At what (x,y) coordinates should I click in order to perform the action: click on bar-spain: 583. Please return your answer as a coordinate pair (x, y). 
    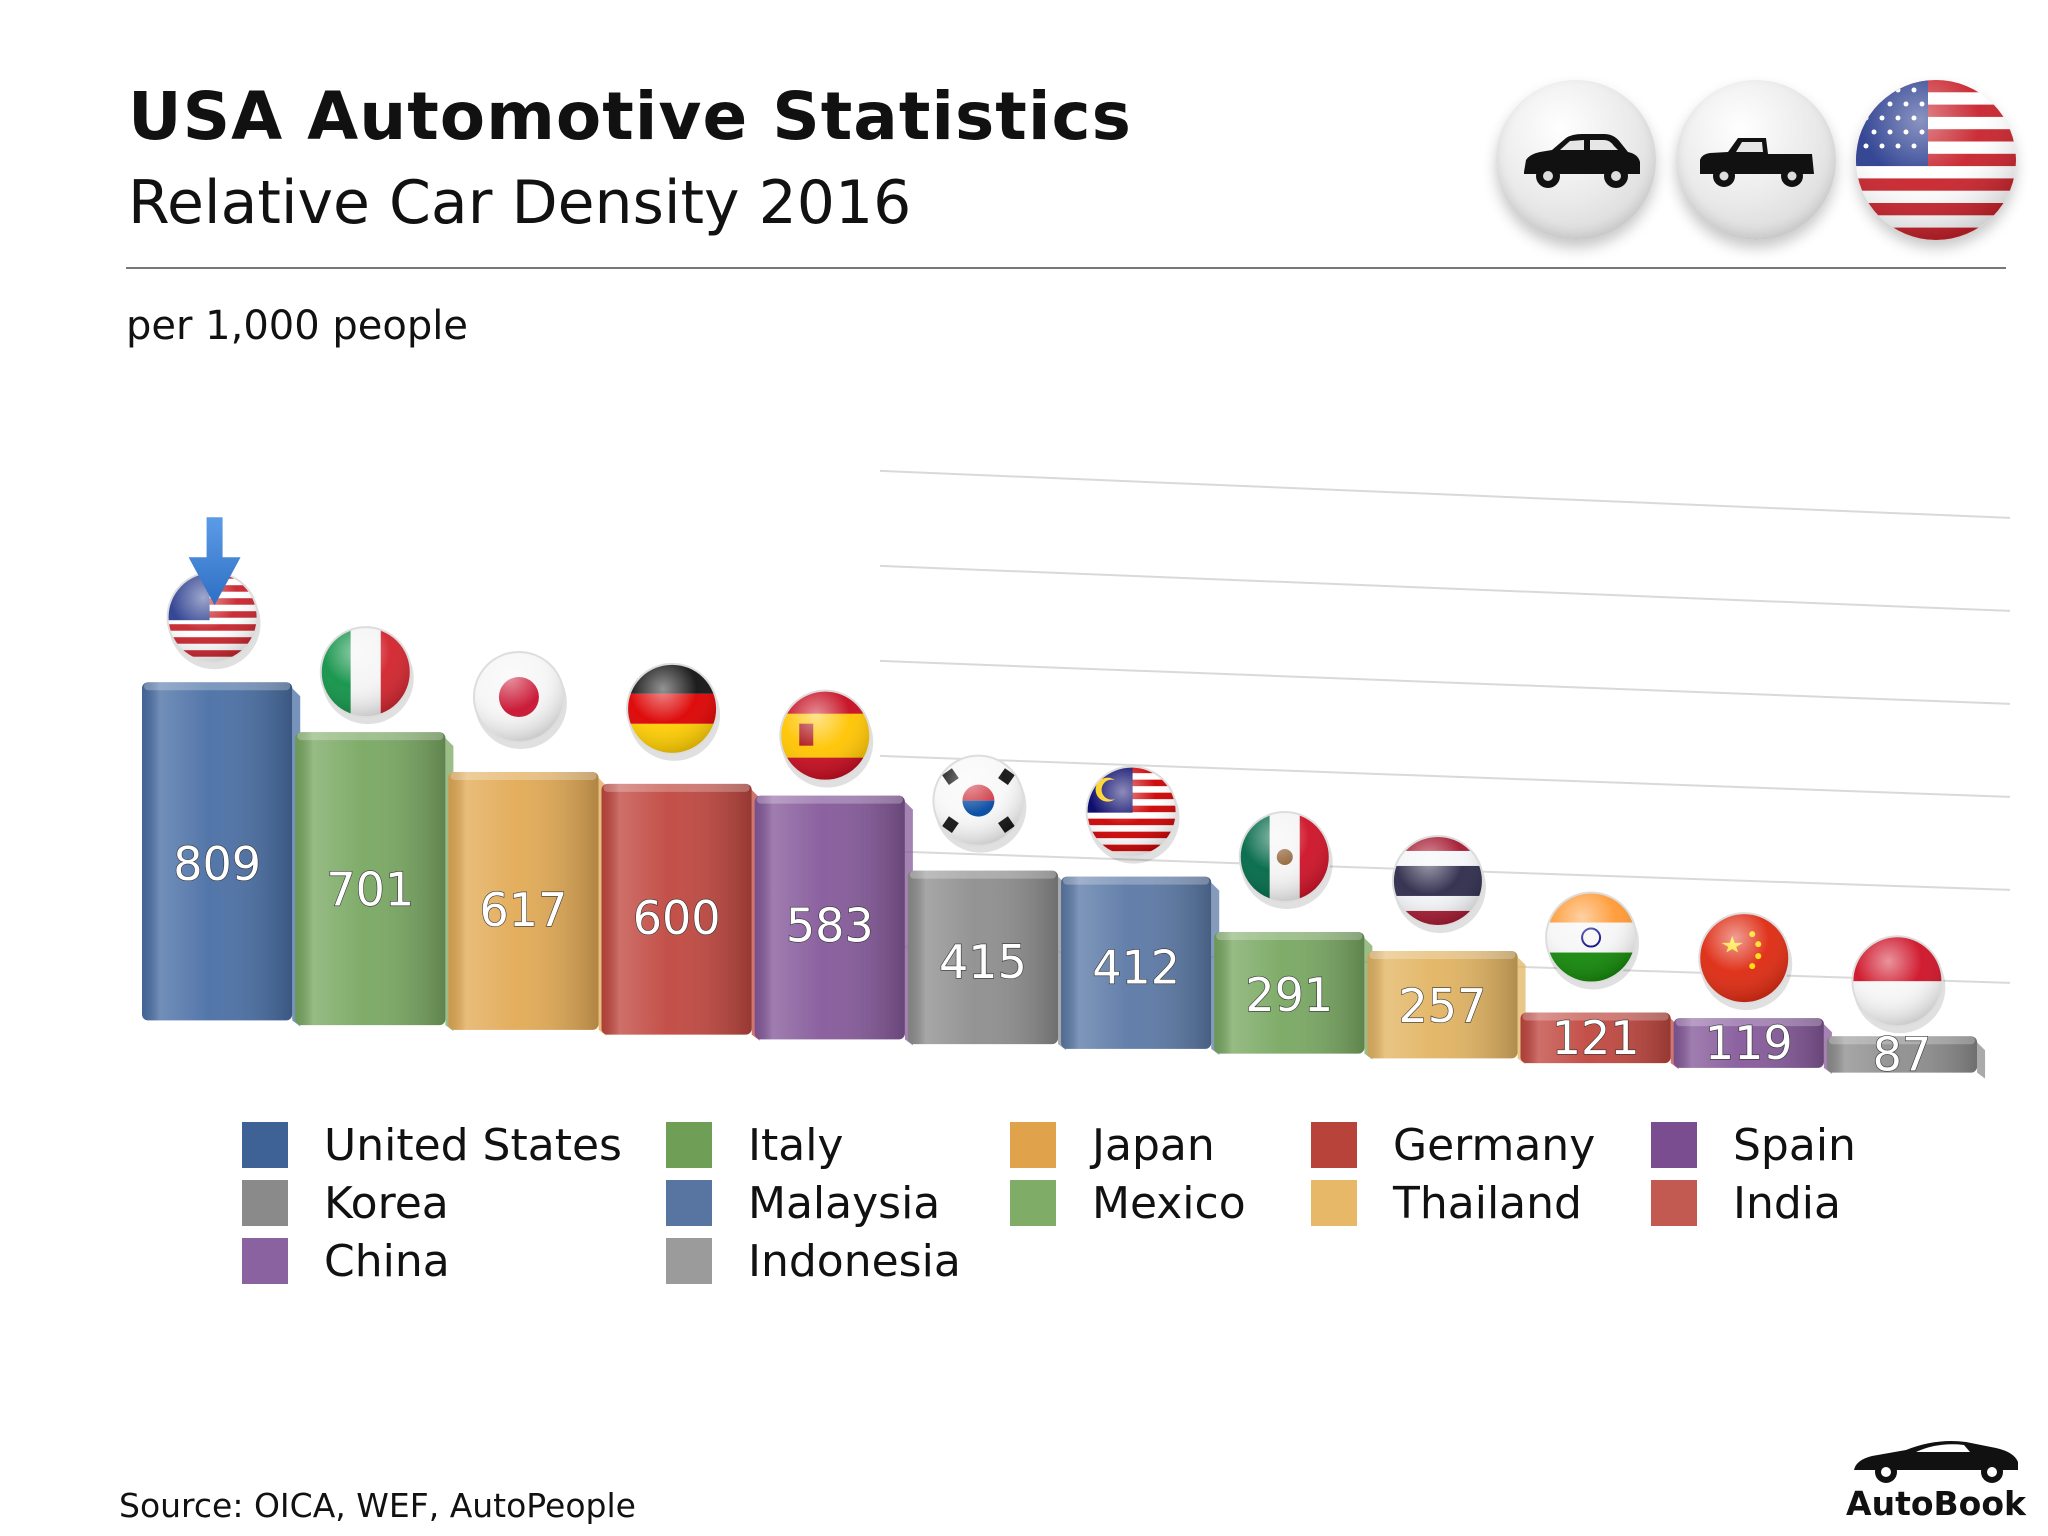
    Looking at the image, I should click on (833, 920).